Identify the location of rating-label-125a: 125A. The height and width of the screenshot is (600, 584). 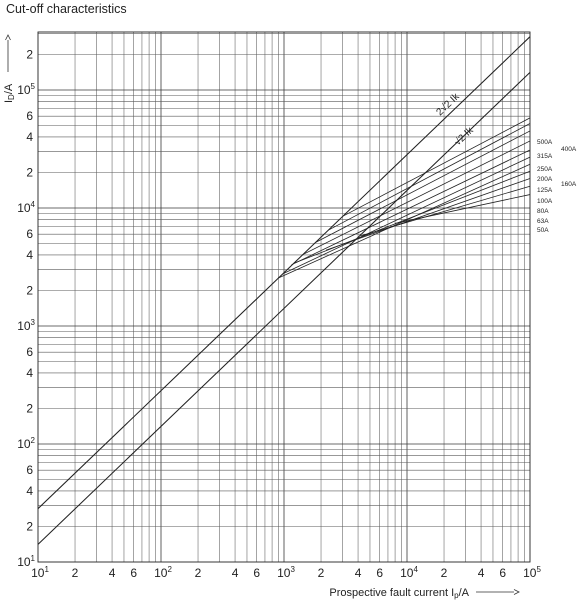
(545, 190).